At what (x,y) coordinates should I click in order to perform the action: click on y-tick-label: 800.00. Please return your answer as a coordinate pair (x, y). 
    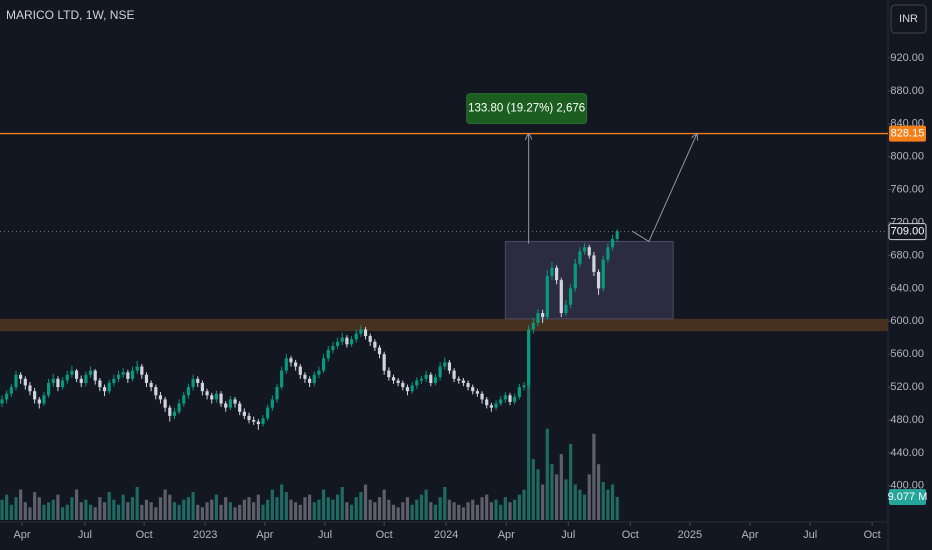
    Looking at the image, I should click on (907, 157).